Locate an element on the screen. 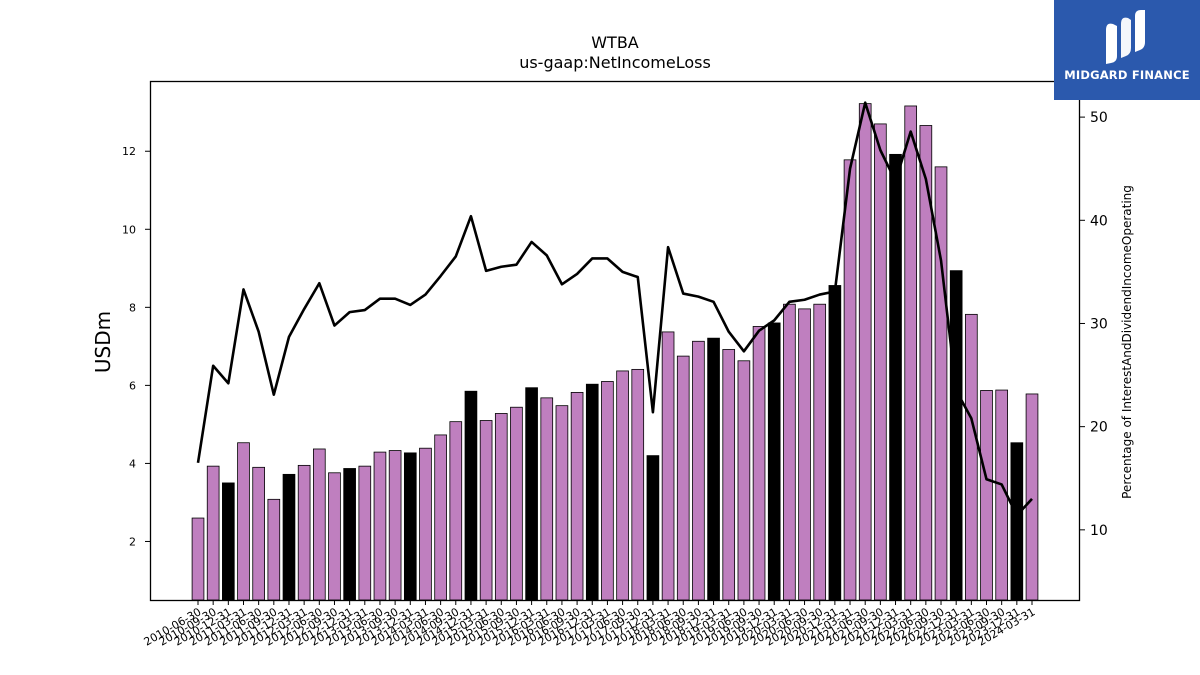  midgard-logo-icon is located at coordinates (1125, 37).